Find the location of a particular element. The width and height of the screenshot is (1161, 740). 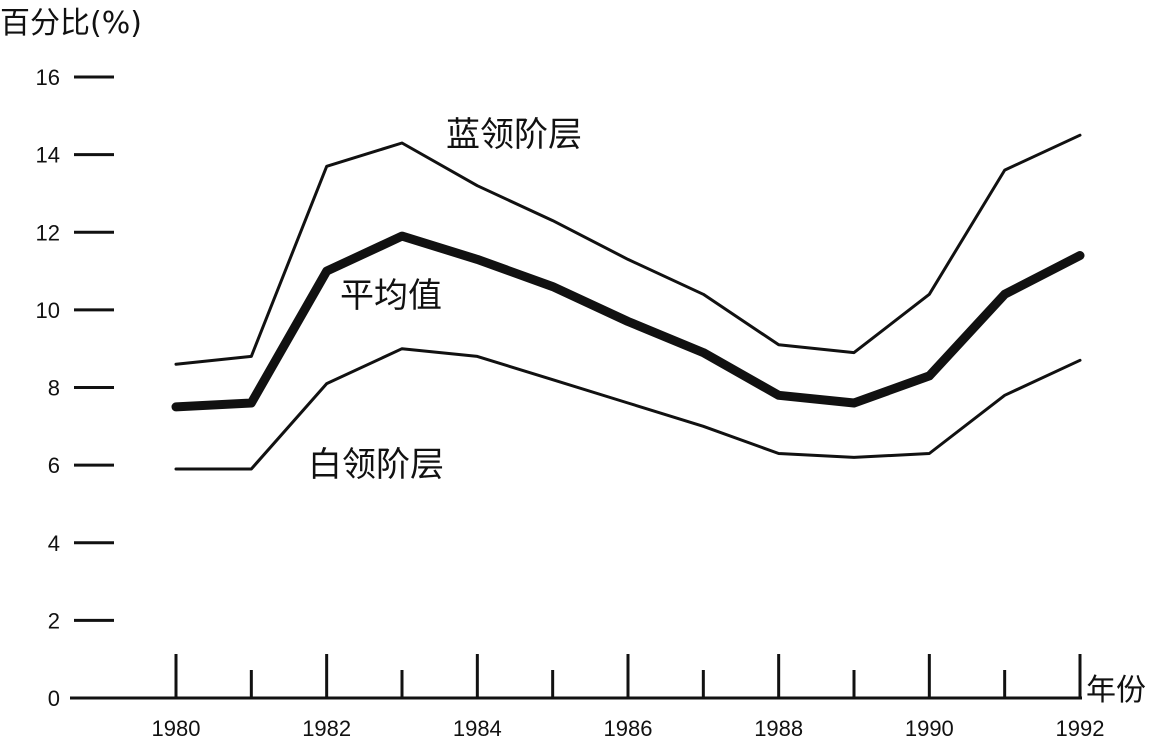

y-axis-title: 百分比(%) is located at coordinates (71, 23).